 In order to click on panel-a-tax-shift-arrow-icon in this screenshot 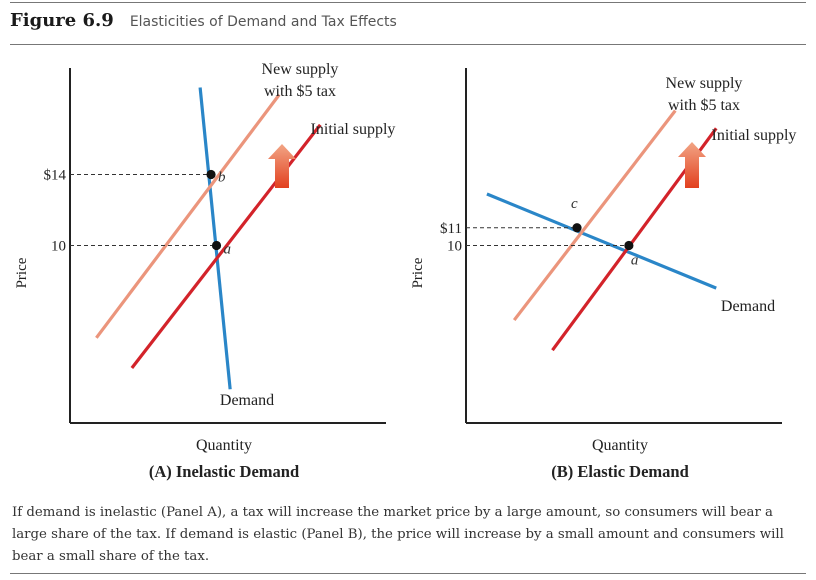, I will do `click(282, 166)`.